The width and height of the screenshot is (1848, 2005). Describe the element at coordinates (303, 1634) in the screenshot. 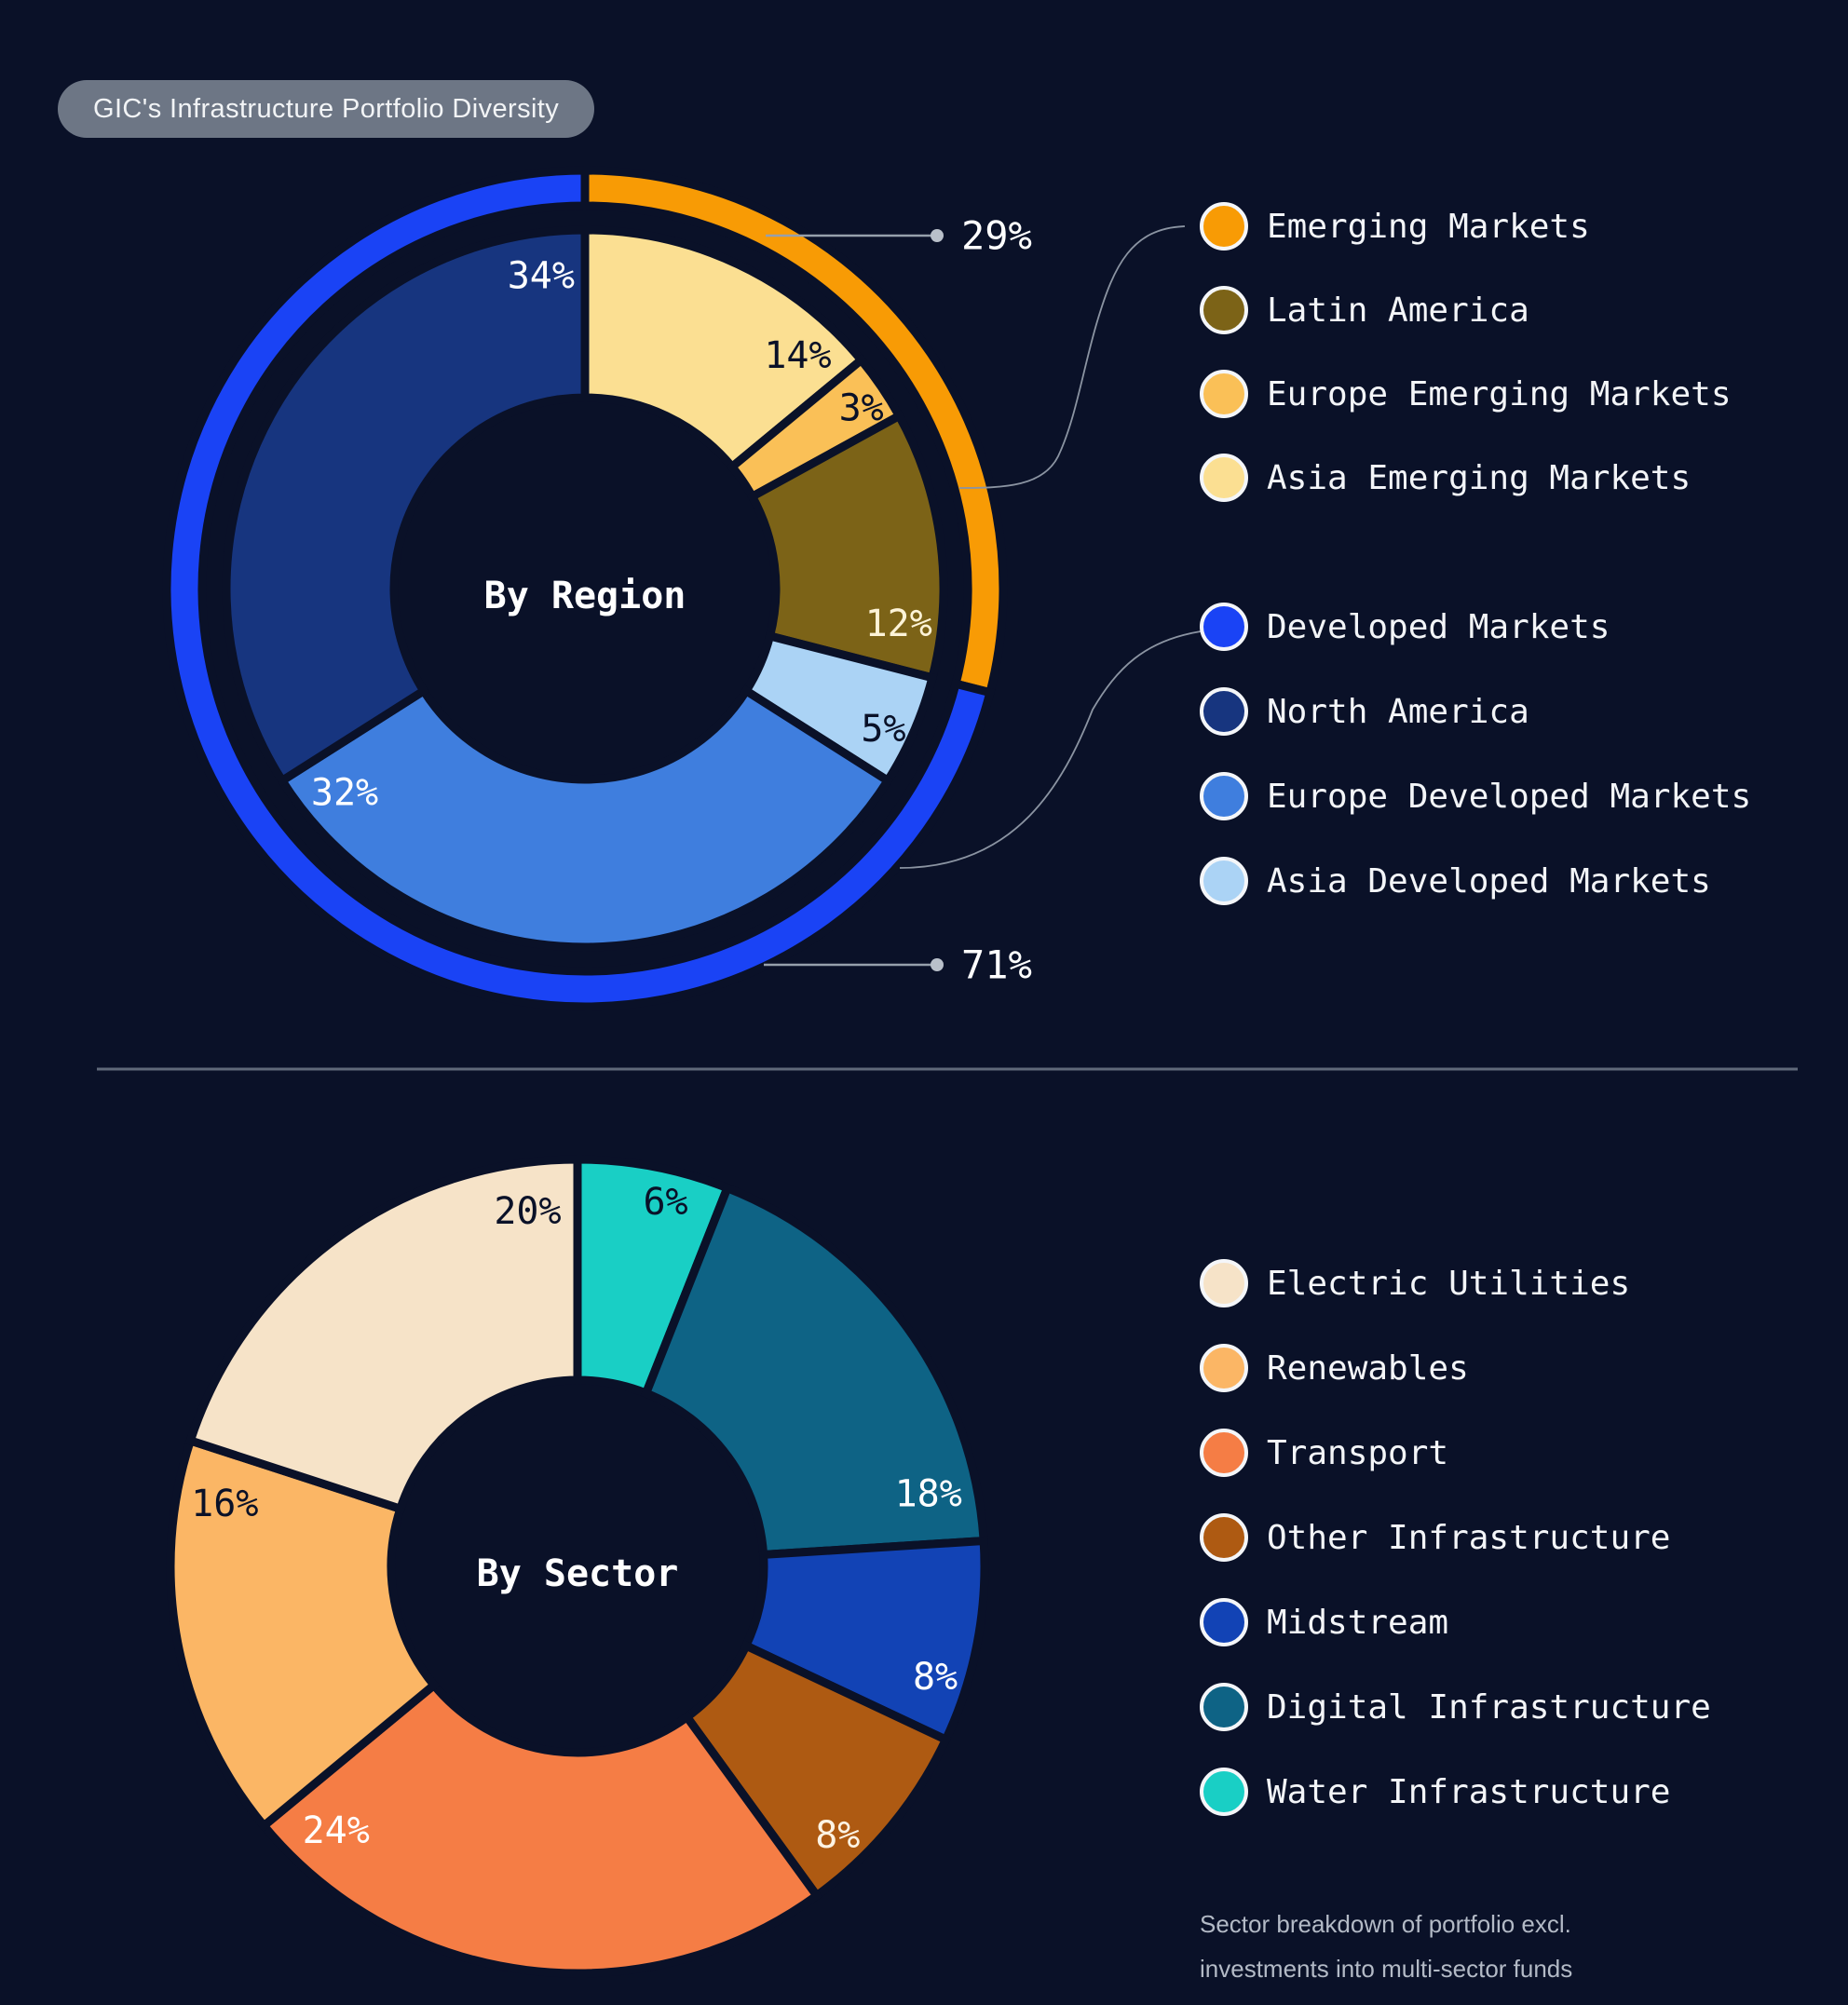

I see `sector-slice-renewables` at that location.